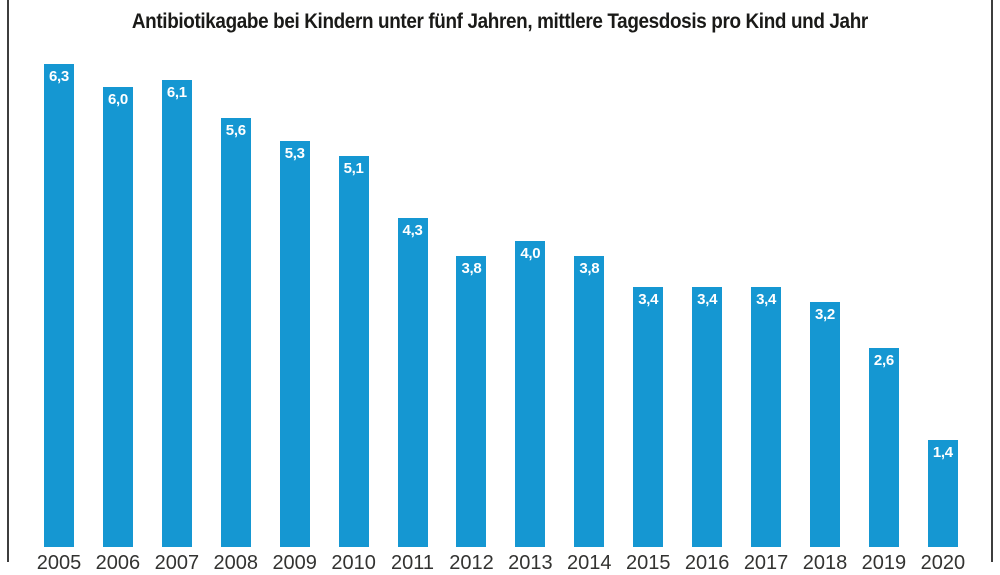 The image size is (1000, 575). Describe the element at coordinates (235, 332) in the screenshot. I see `bar: 5,6` at that location.